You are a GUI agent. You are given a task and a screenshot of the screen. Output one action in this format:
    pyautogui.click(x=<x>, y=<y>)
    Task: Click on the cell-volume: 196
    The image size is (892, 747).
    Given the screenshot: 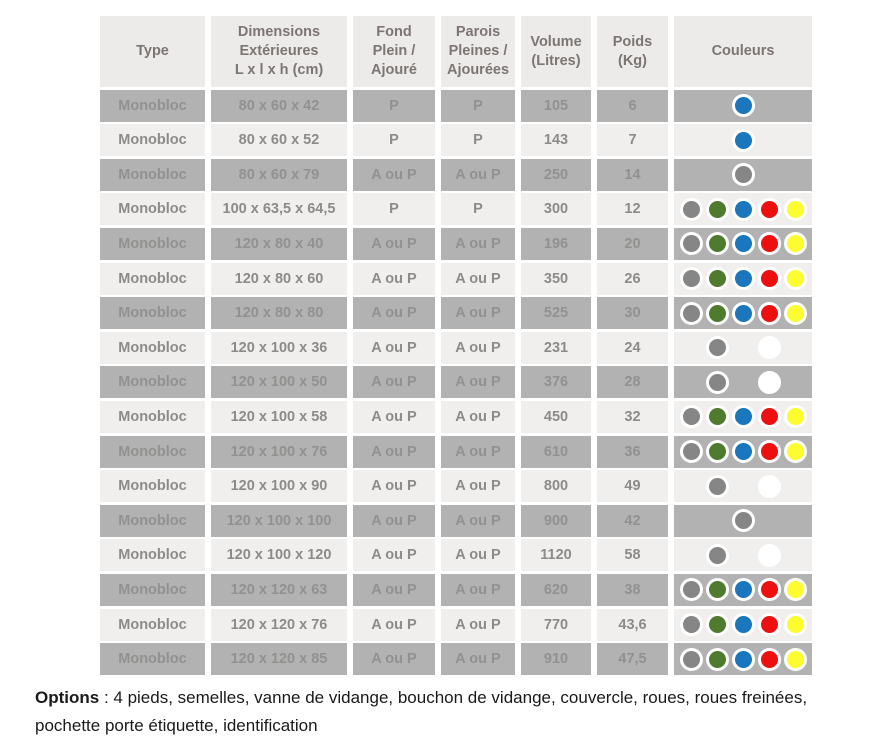 What is the action you would take?
    pyautogui.click(x=556, y=243)
    